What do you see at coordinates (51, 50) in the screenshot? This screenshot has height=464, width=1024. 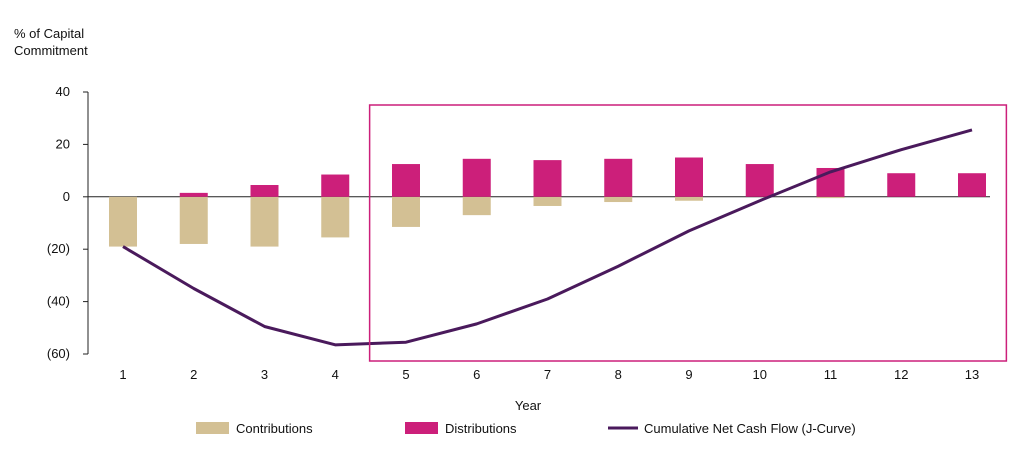 I see `y-axis-title-line-2: Commitment` at bounding box center [51, 50].